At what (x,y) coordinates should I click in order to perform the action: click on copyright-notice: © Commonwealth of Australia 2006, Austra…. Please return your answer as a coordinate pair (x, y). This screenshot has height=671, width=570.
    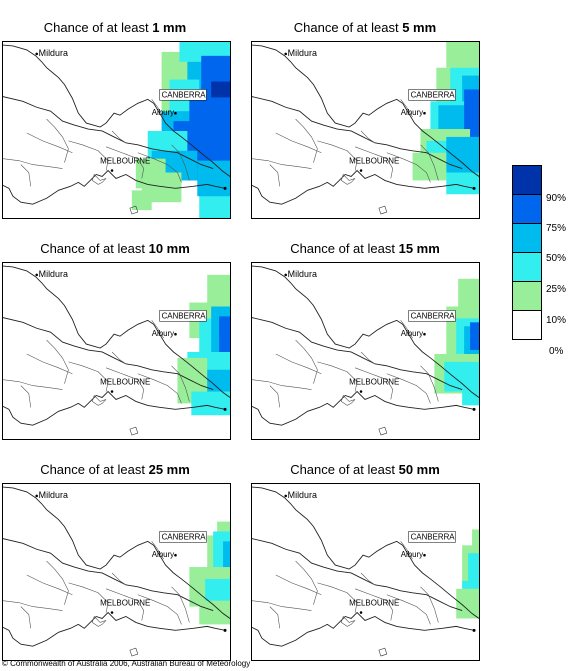
    Looking at the image, I should click on (126, 663).